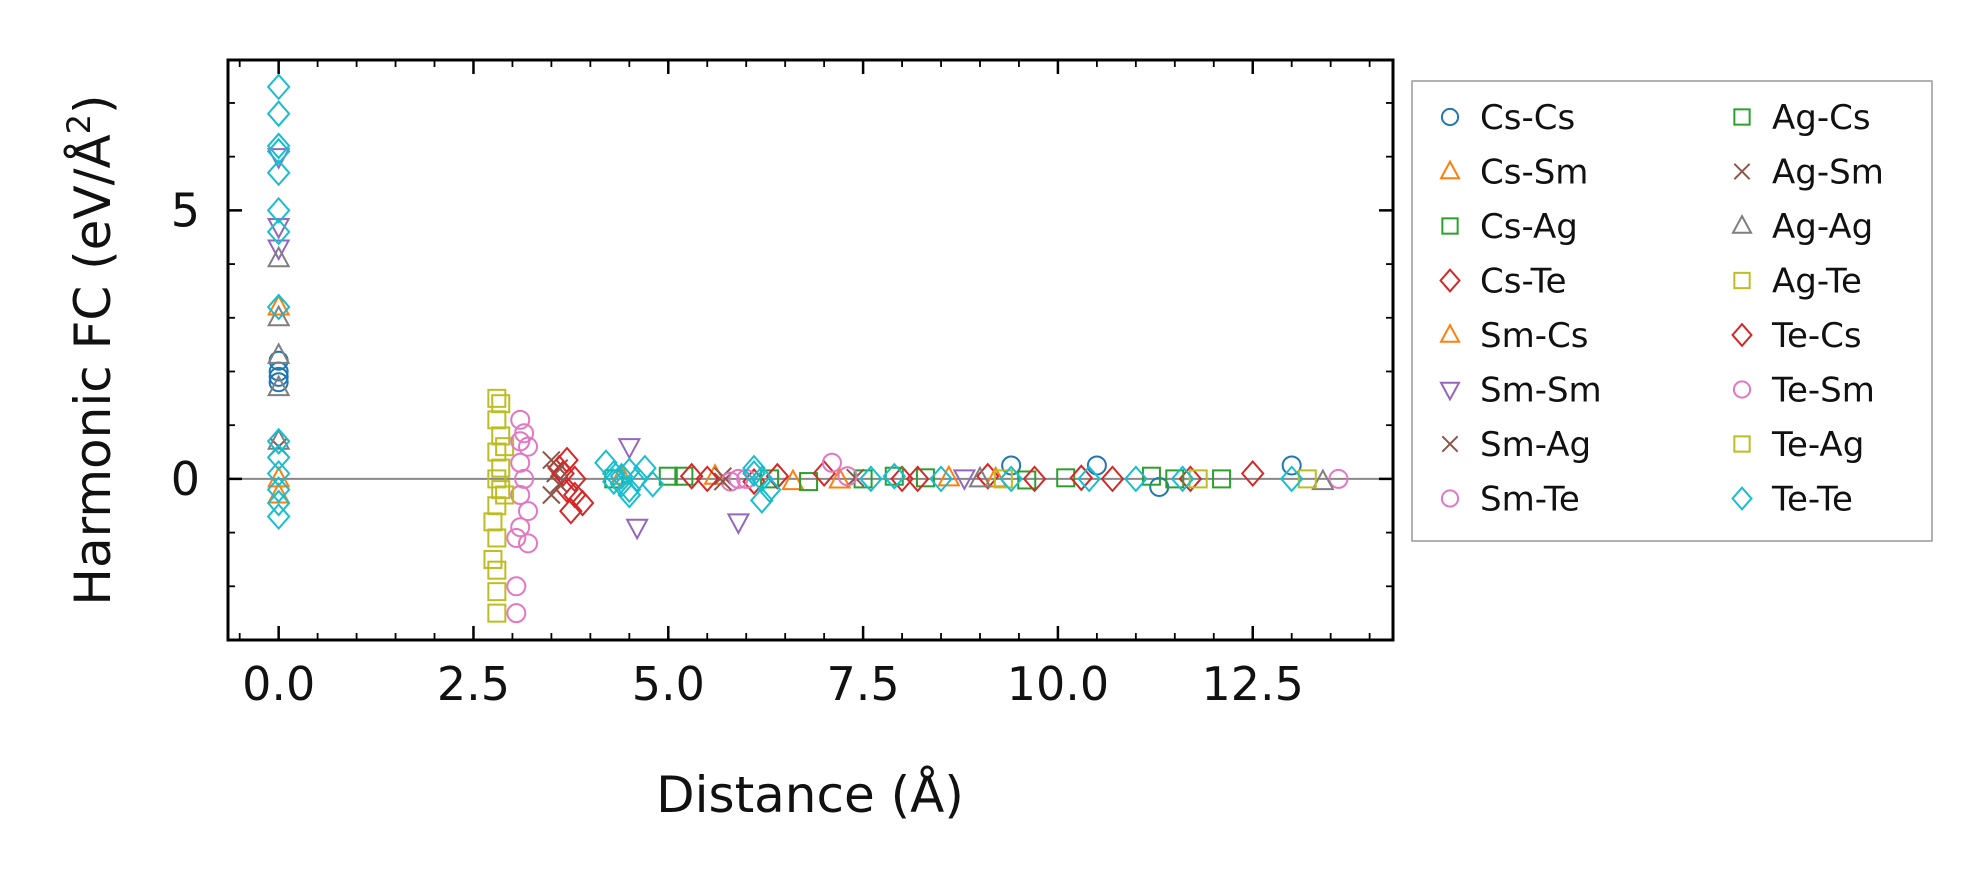 This screenshot has height=883, width=1988. I want to click on legend-marker-cs-cs, so click(1450, 117).